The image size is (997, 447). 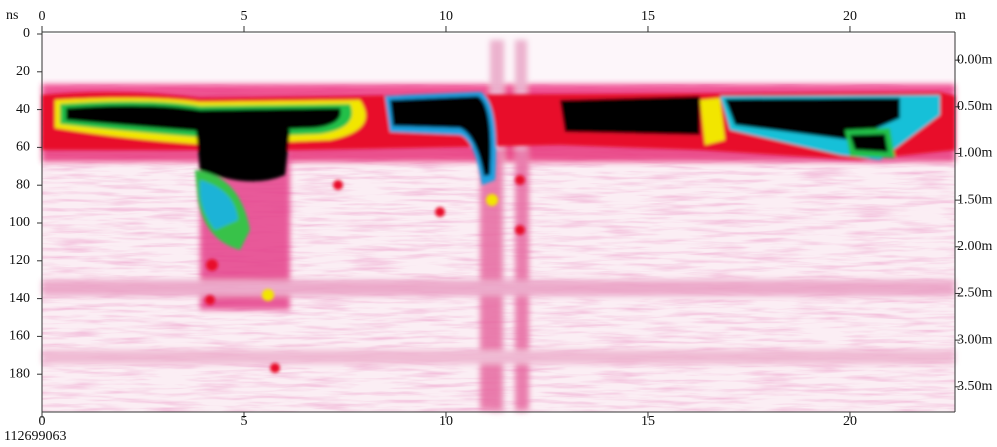 What do you see at coordinates (19, 298) in the screenshot?
I see `y-tick-label: 140` at bounding box center [19, 298].